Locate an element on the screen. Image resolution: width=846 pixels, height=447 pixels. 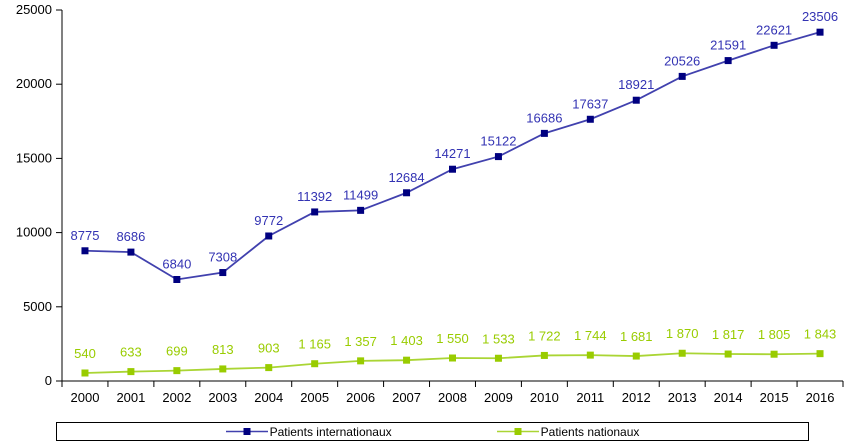
legend-item-patients-internationaux: Patients internationaux is located at coordinates (308, 431).